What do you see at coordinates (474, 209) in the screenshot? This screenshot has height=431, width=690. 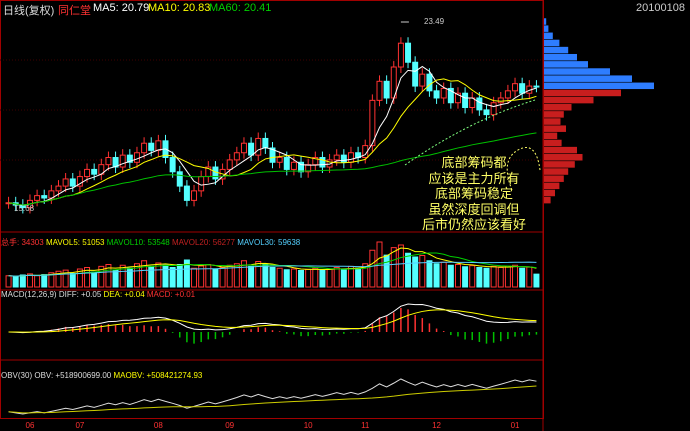 I see `annotation-line: 虽然深度回调但` at bounding box center [474, 209].